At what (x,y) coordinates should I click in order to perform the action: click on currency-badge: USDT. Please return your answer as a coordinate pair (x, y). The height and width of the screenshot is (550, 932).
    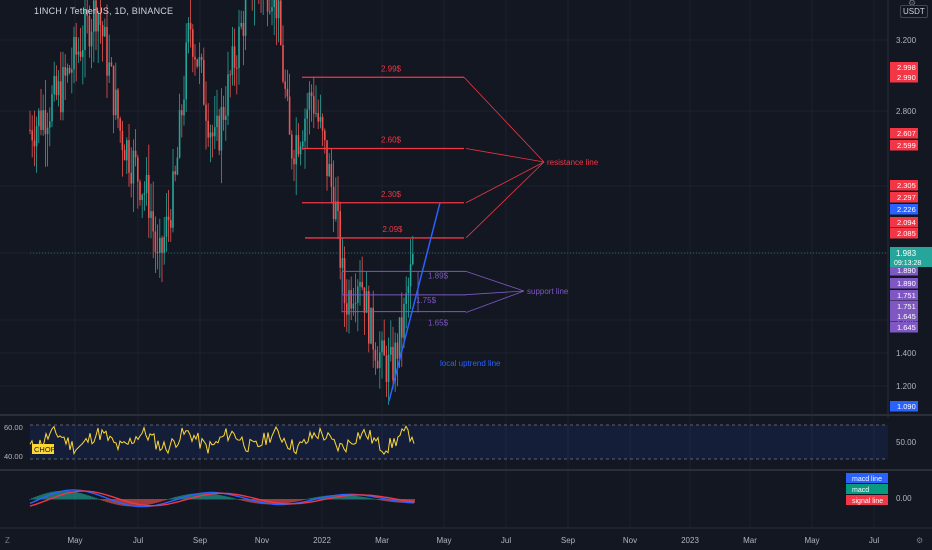
    Looking at the image, I should click on (914, 11).